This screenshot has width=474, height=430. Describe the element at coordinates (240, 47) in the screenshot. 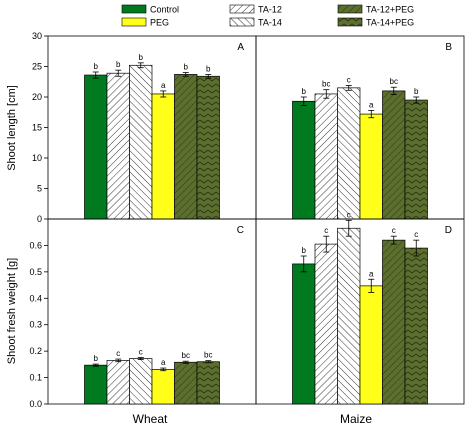

I see `panel-letter-a: A` at that location.